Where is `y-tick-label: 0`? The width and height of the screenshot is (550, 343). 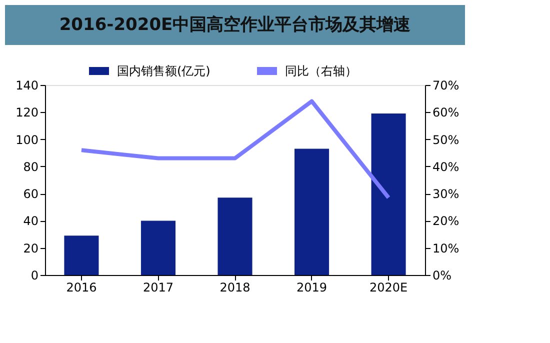
y-tick-label: 0 is located at coordinates (34, 275).